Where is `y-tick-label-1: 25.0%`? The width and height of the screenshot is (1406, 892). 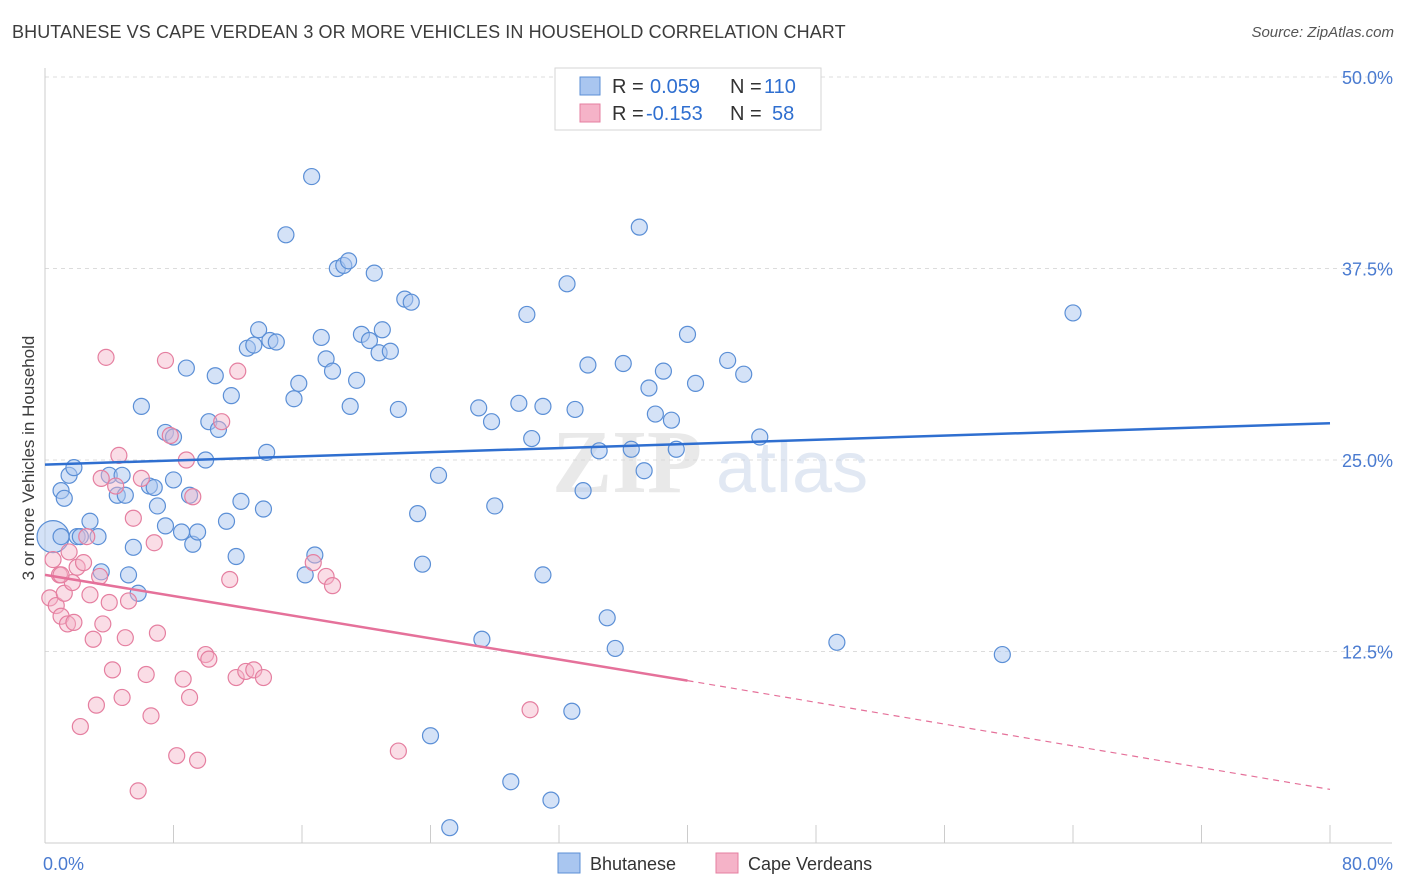 y-tick-label-1: 25.0% is located at coordinates (1367, 461).